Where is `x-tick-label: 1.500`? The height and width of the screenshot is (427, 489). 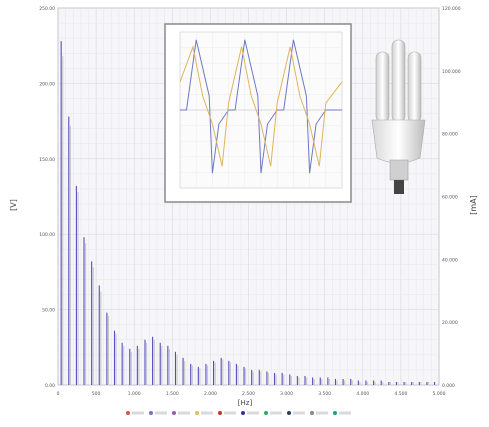
x-tick-label: 1.500 is located at coordinates (172, 394).